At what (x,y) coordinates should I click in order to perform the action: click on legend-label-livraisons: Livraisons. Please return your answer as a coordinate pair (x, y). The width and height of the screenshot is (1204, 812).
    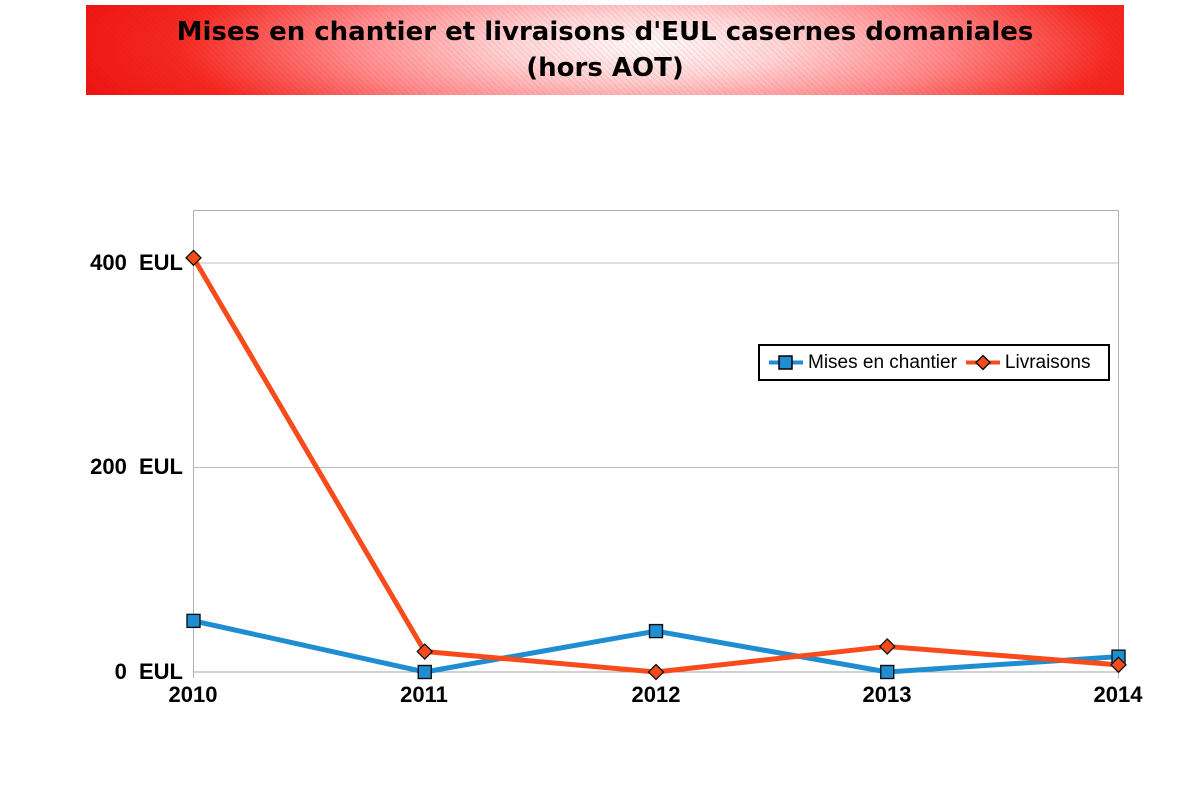
    Looking at the image, I should click on (1047, 362).